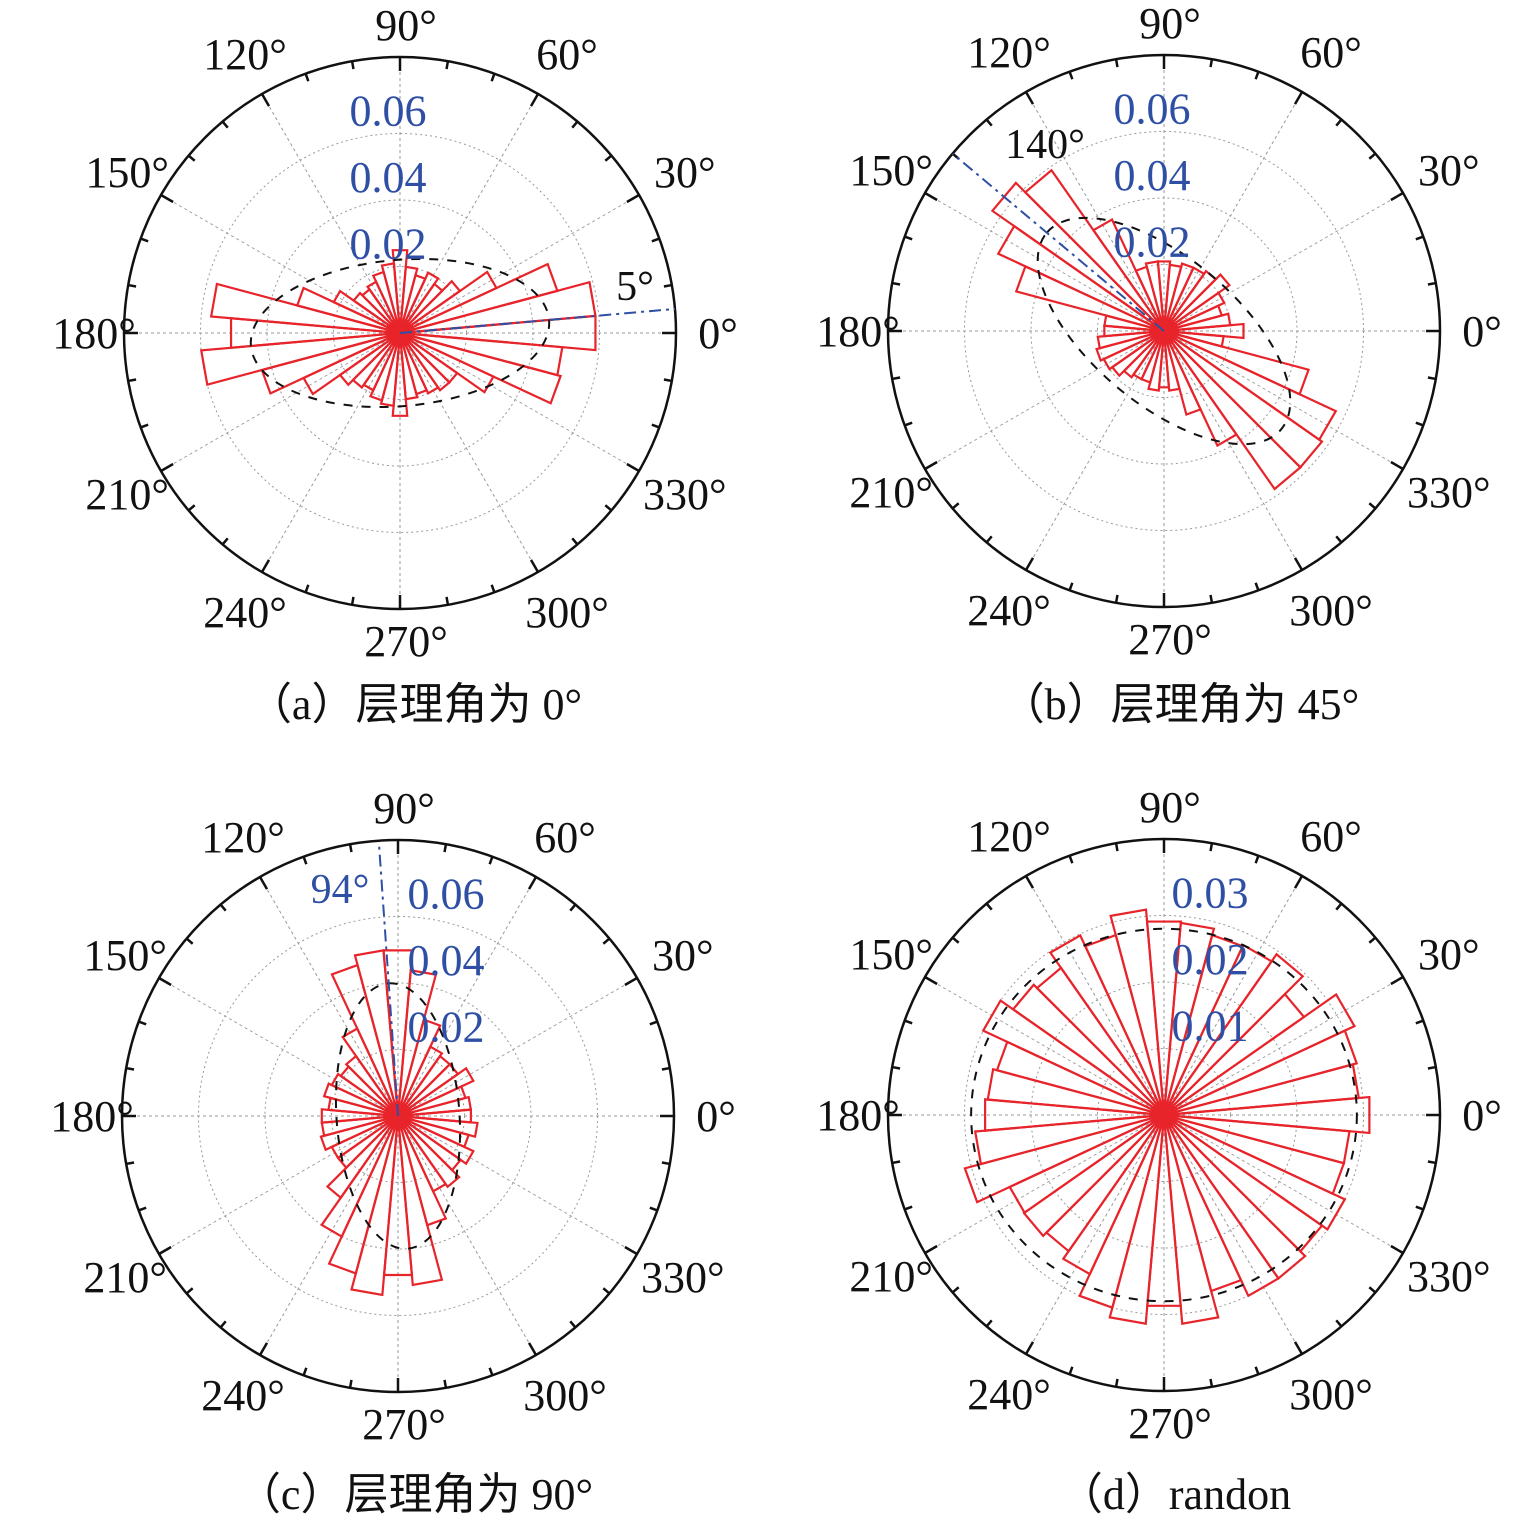  Describe the element at coordinates (1045, 145) in the screenshot. I see `dominant-direction-label: 140°` at that location.